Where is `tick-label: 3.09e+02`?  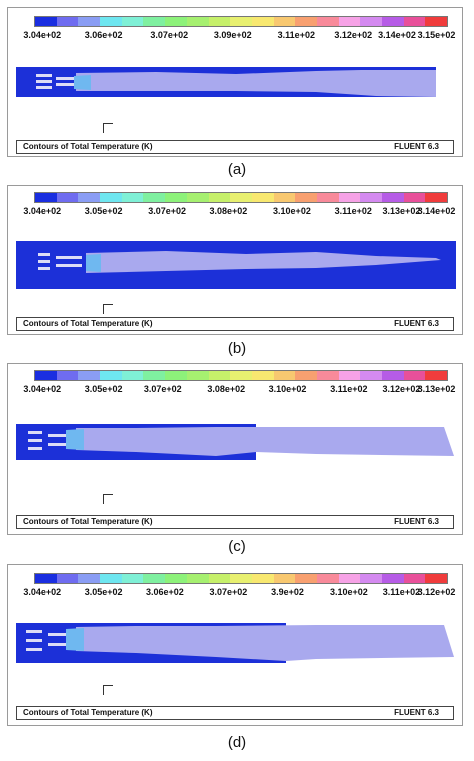
tick-label: 3.09e+02 is located at coordinates (232, 35).